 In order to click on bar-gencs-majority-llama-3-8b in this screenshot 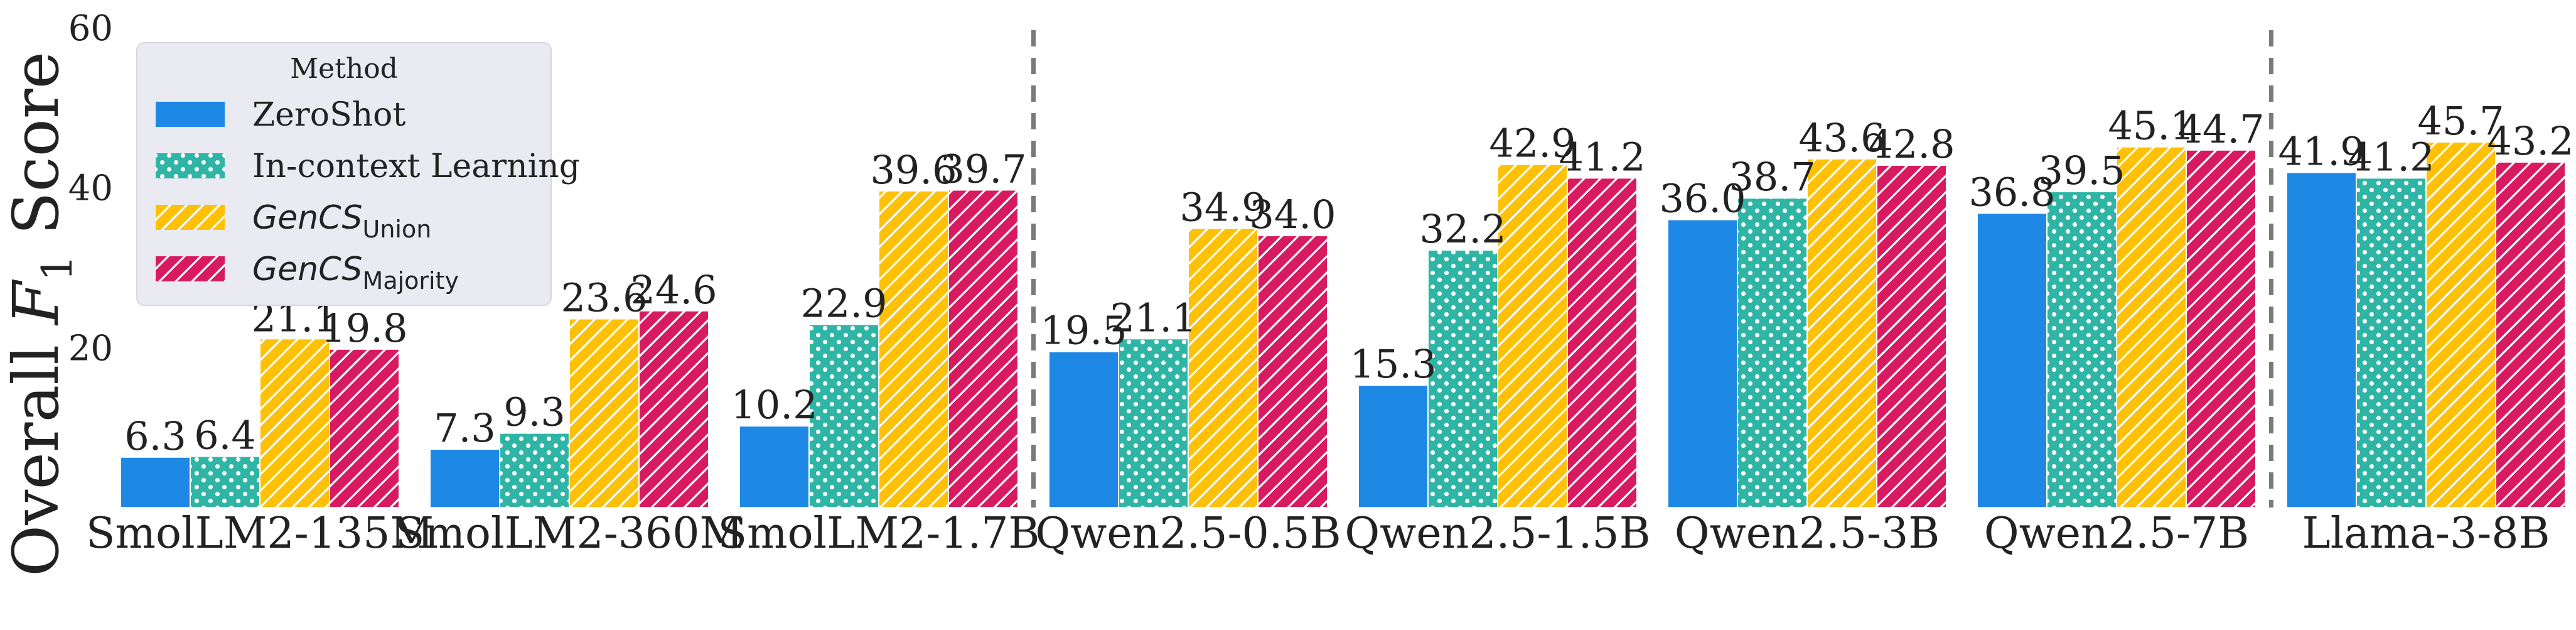, I will do `click(2530, 335)`.